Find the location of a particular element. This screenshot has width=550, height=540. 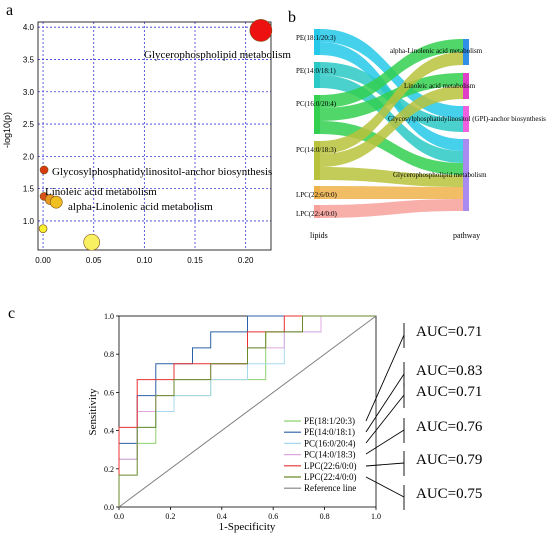

sankey-lipid-label: PC(14:0/18:3) is located at coordinates (316, 150).